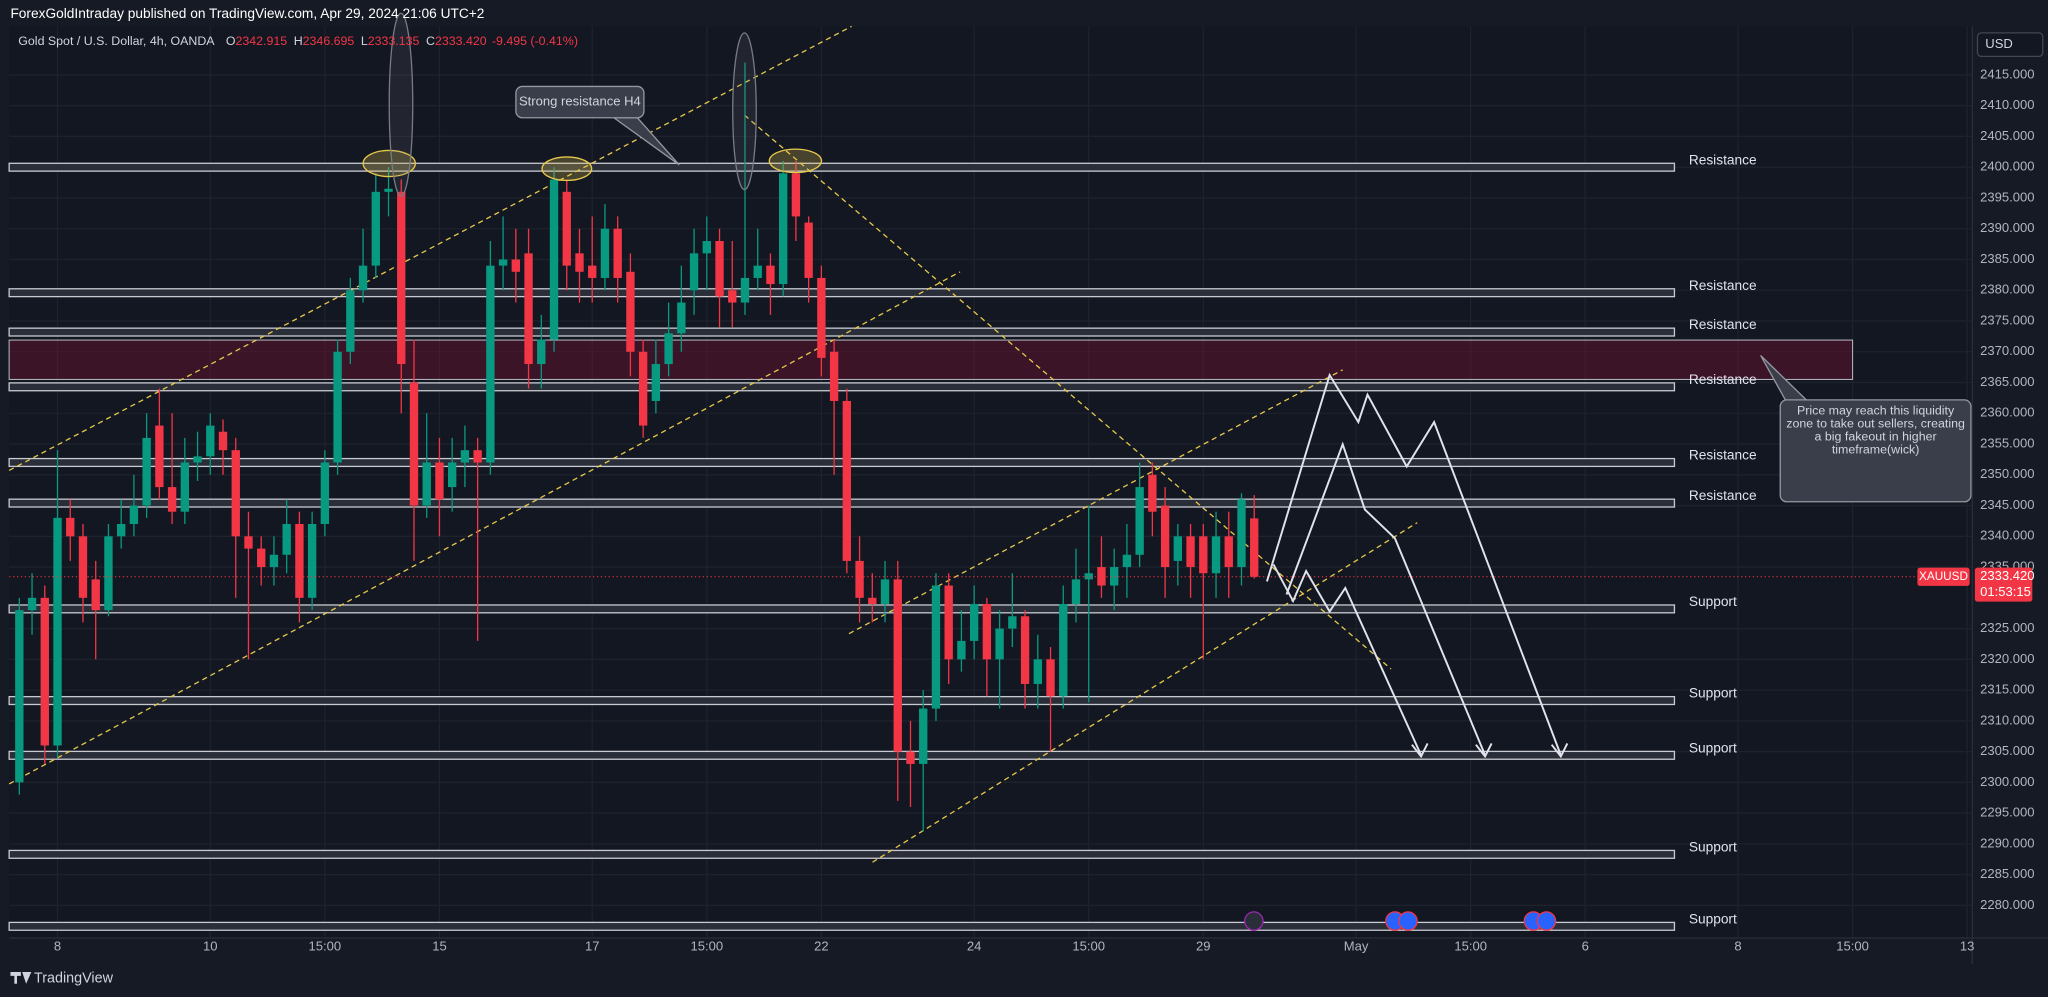 The width and height of the screenshot is (2048, 997). What do you see at coordinates (2007, 227) in the screenshot?
I see `y-tick-label: 2390.000` at bounding box center [2007, 227].